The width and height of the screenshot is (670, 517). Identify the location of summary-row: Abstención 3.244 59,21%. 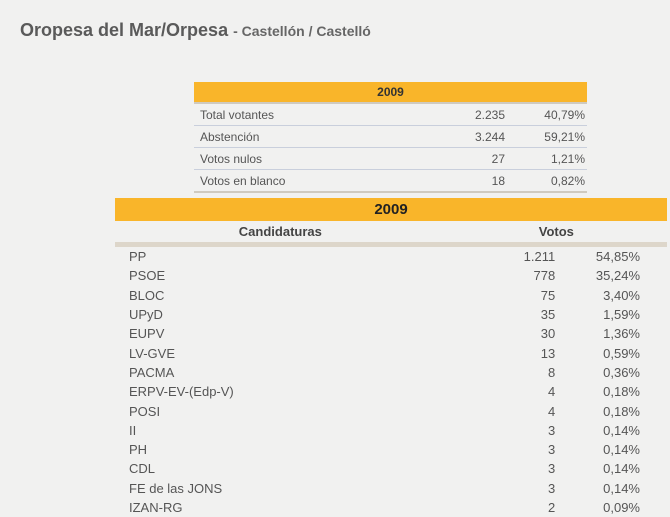
(390, 136).